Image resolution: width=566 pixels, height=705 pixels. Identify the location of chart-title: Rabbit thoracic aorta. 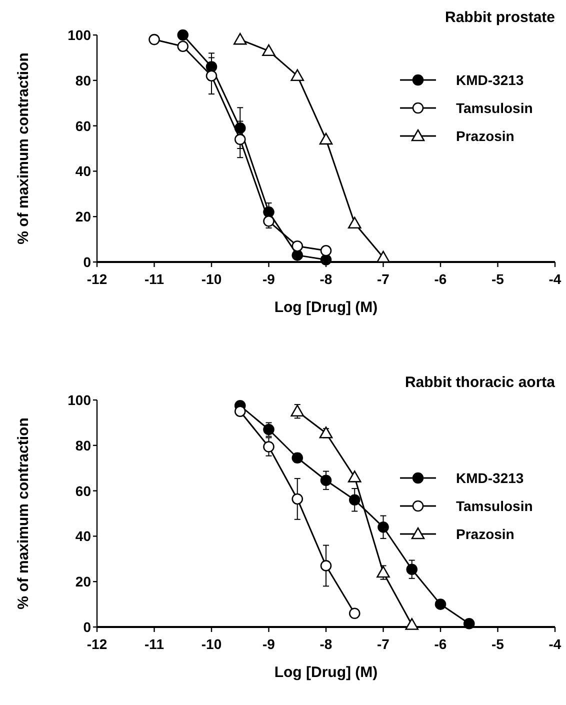
(480, 382).